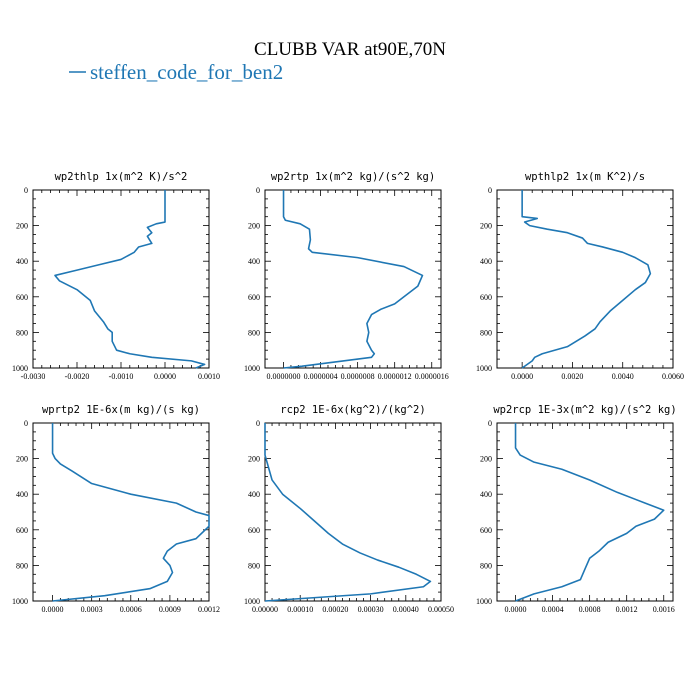 The width and height of the screenshot is (700, 700). Describe the element at coordinates (186, 72) in the screenshot. I see `legend-label: steffen_code_for_ben2` at that location.